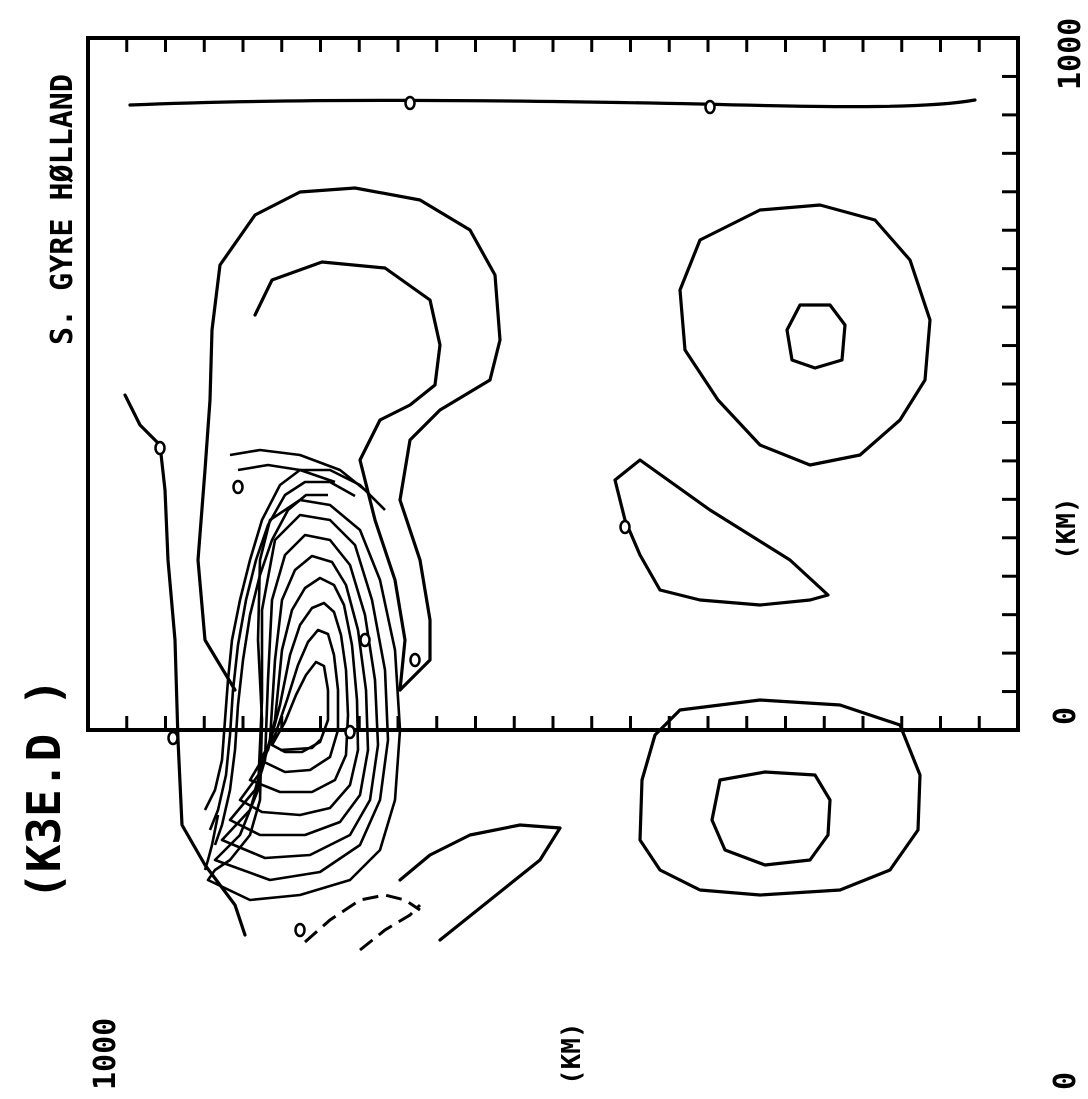  I want to click on bottom-axis-max-label: 1000, so click(105, 1054).